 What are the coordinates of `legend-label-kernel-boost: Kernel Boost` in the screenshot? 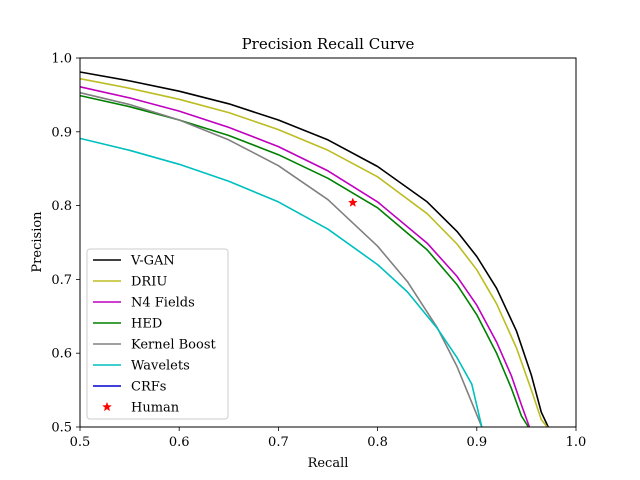 It's located at (174, 345).